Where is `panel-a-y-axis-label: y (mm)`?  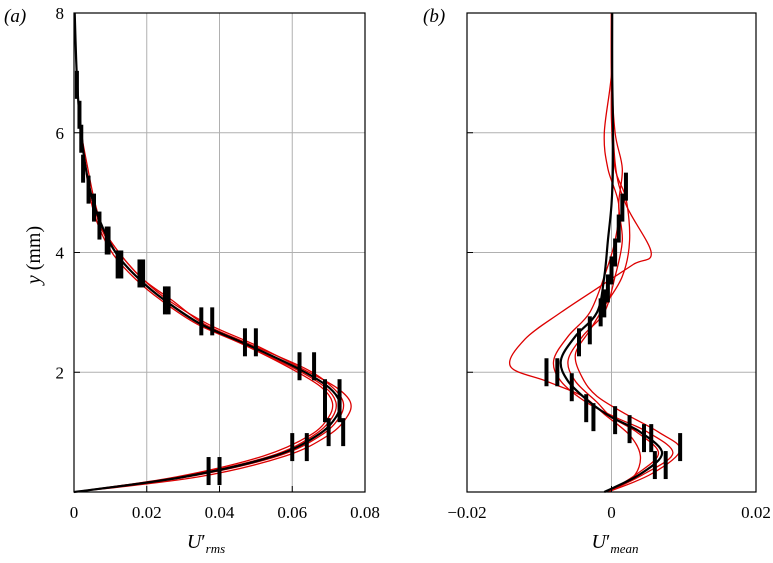 panel-a-y-axis-label: y (mm) is located at coordinates (34, 256).